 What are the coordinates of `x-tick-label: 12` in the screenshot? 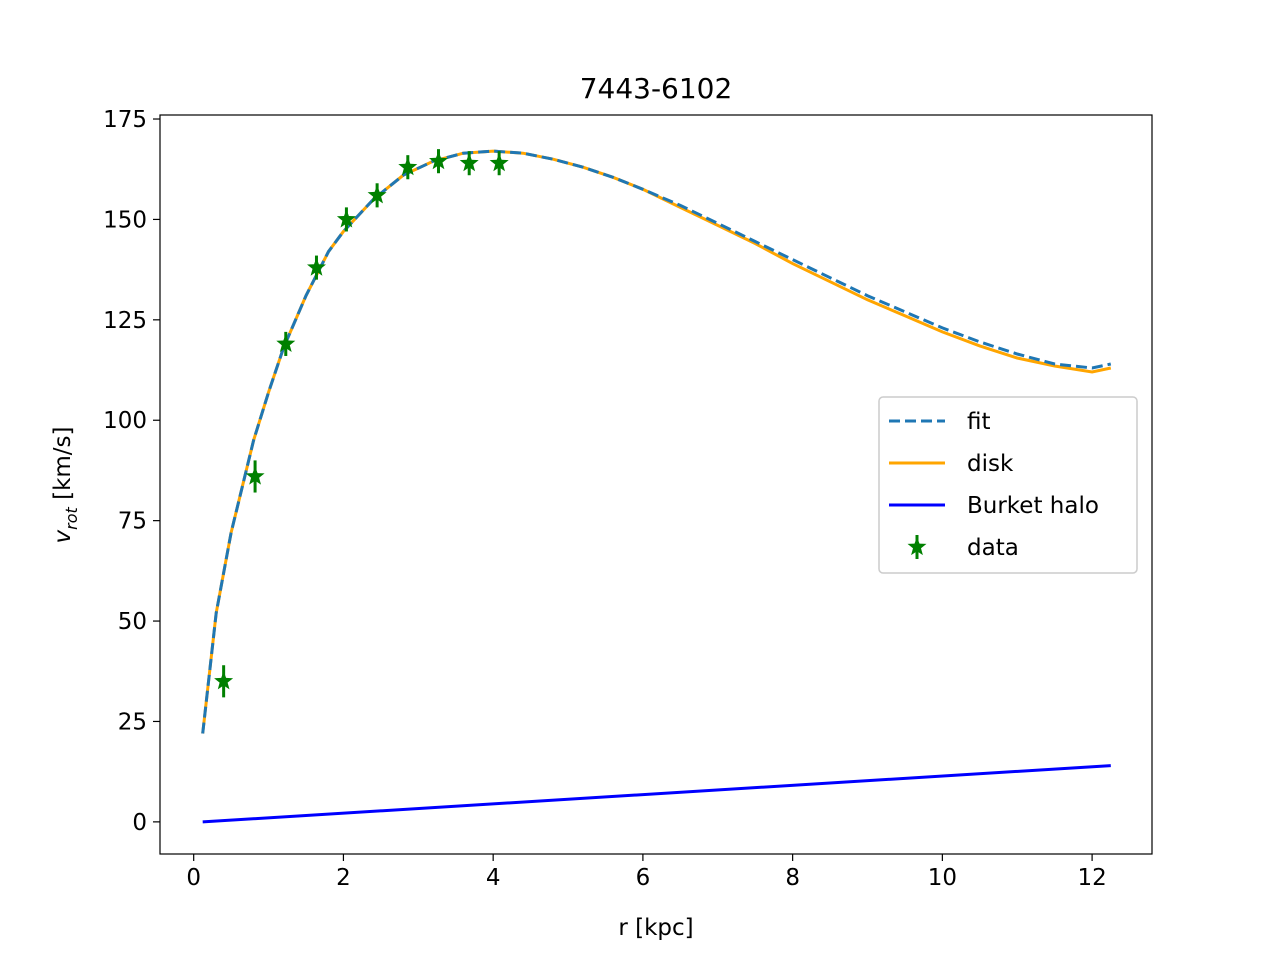 It's located at (1091, 878).